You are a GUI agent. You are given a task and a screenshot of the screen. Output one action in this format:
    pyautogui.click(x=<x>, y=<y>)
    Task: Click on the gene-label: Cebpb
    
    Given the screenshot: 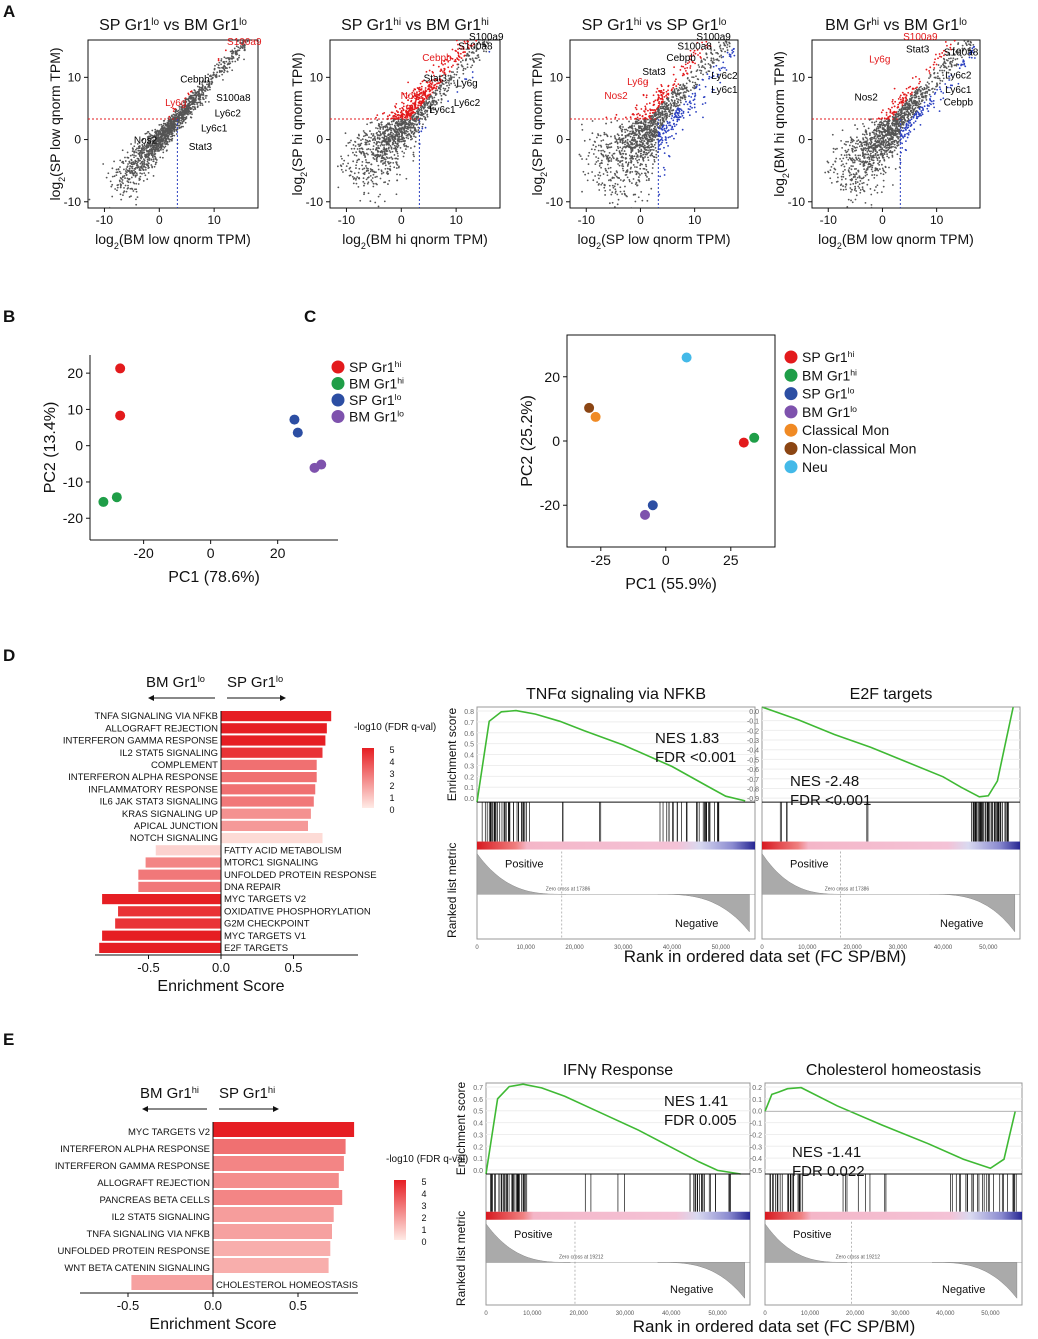 What is the action you would take?
    pyautogui.click(x=681, y=58)
    